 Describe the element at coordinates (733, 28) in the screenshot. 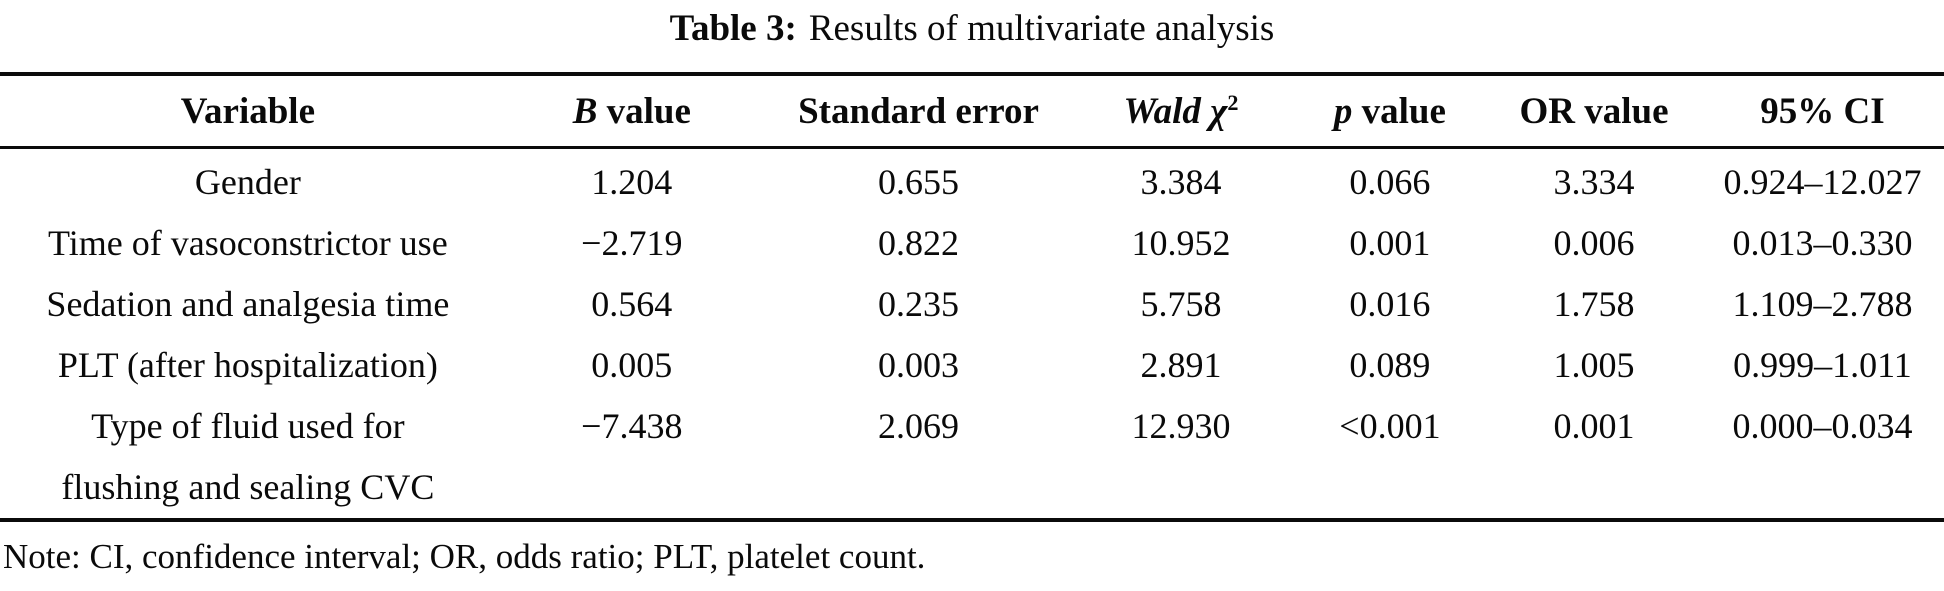

I see `table-caption-label: Table 3:` at that location.